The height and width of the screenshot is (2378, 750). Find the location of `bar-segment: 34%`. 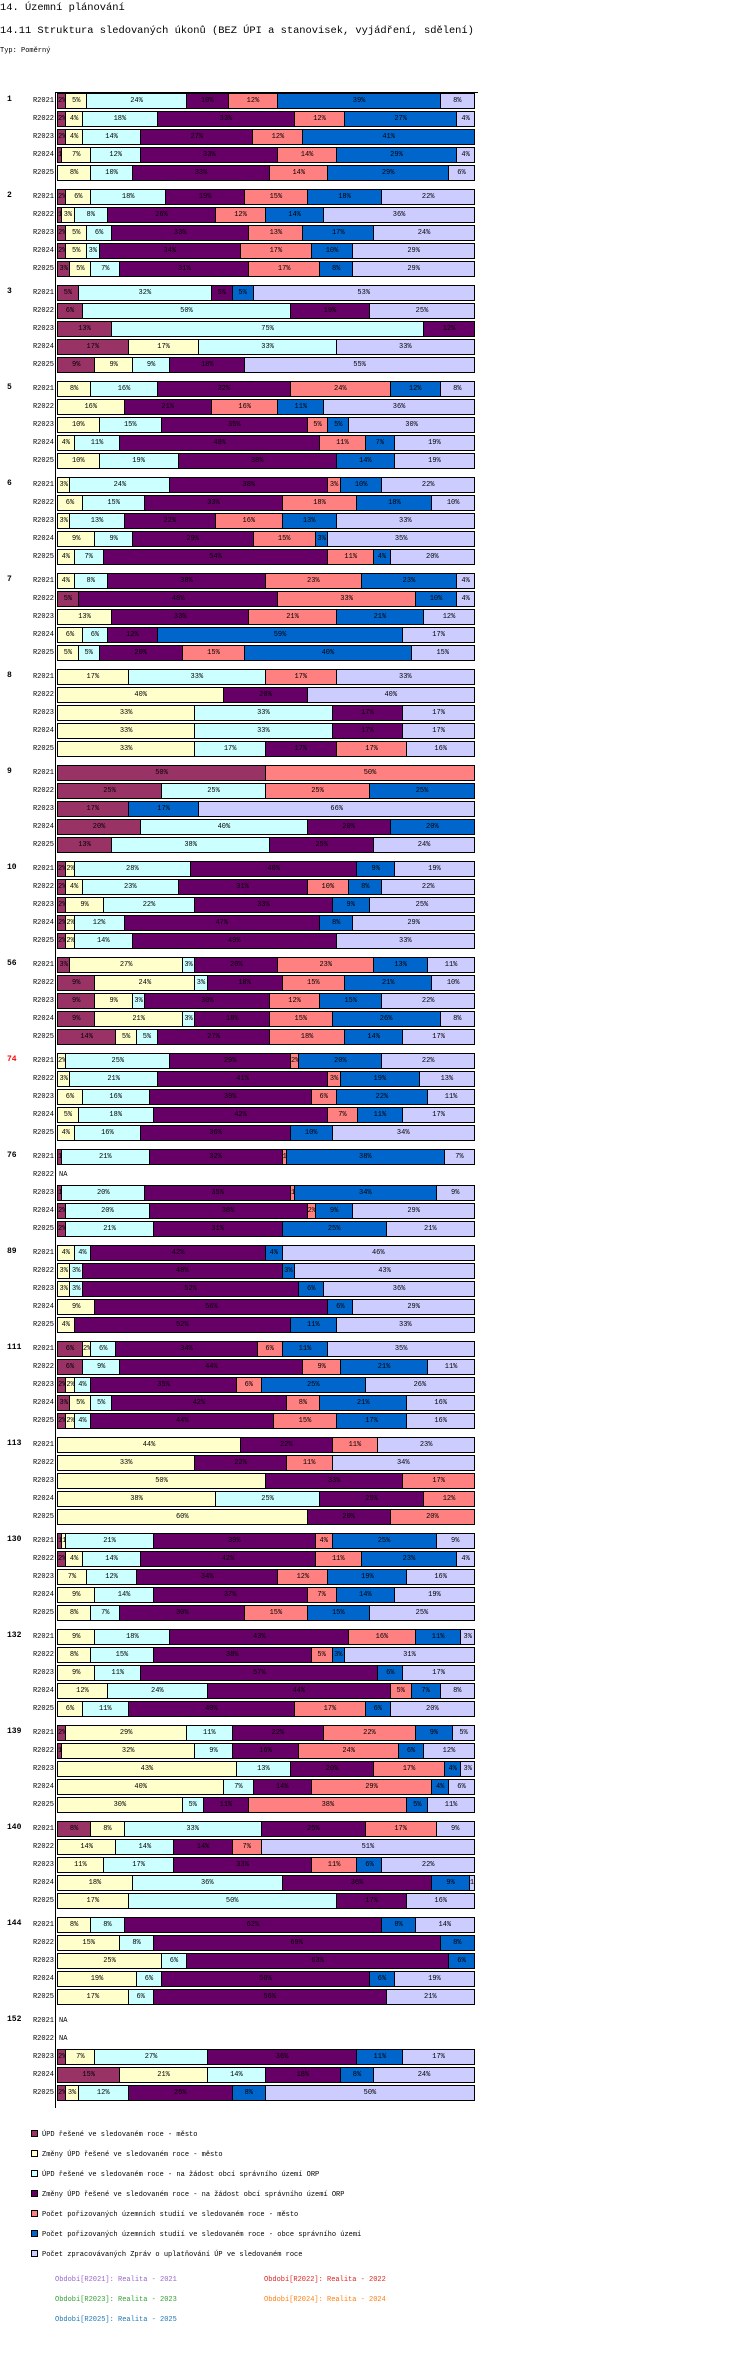

bar-segment: 34% is located at coordinates (170, 251).